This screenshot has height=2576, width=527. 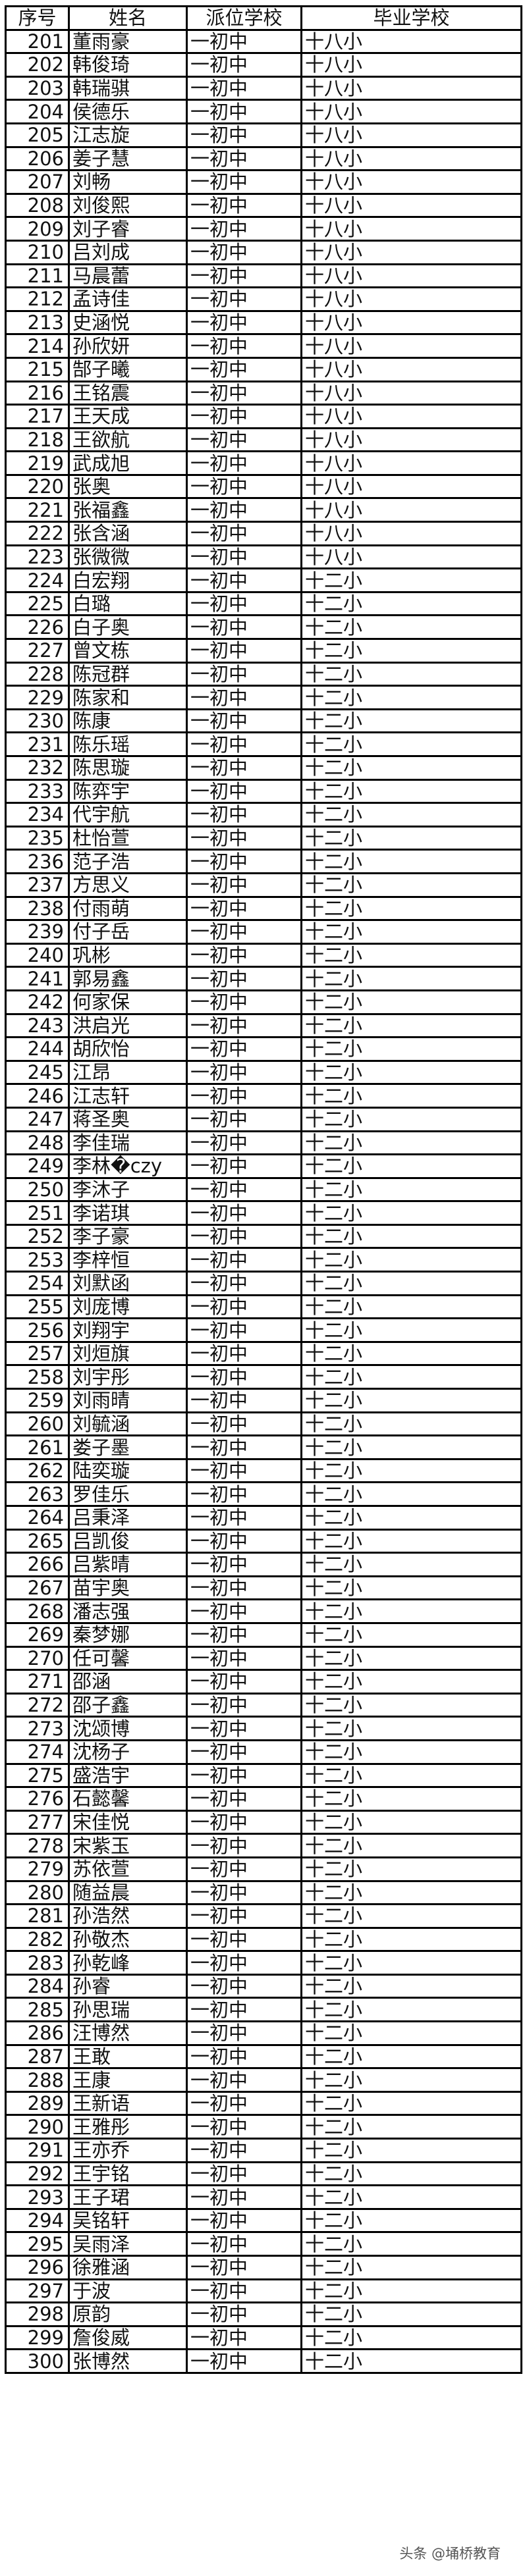 I want to click on table-row: 253 李梓恒 一初中 十二小, so click(x=263, y=1260).